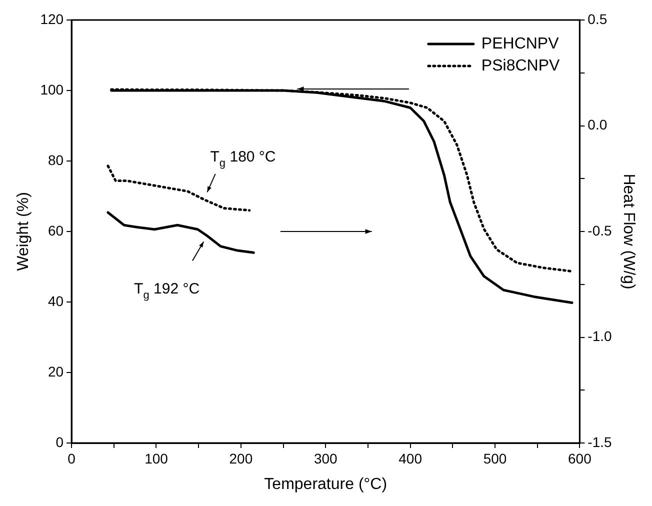 The width and height of the screenshot is (652, 506). I want to click on y-tick-label: 0, so click(60, 442).